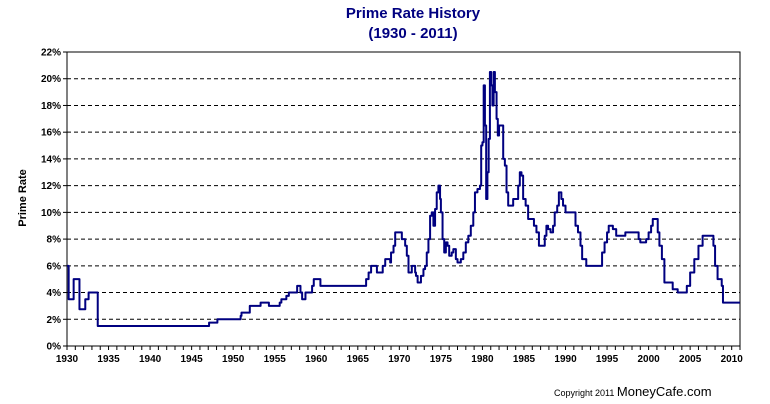 Image resolution: width=770 pixels, height=404 pixels. What do you see at coordinates (51, 53) in the screenshot?
I see `y-tick-label: 22%` at bounding box center [51, 53].